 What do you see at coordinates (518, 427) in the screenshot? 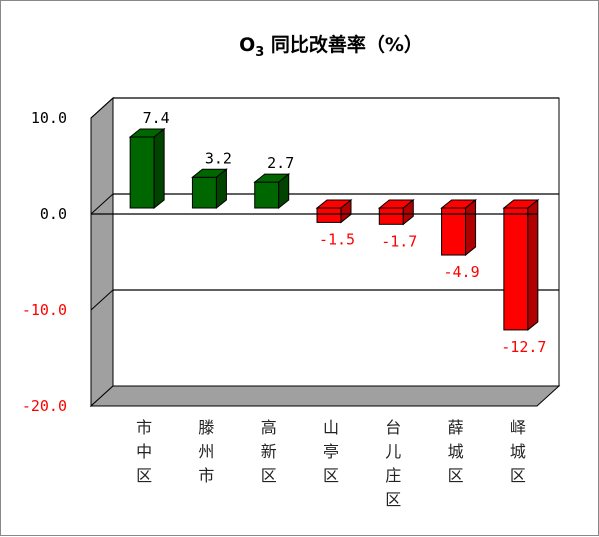
I see `category-label-char: 峄` at bounding box center [518, 427].